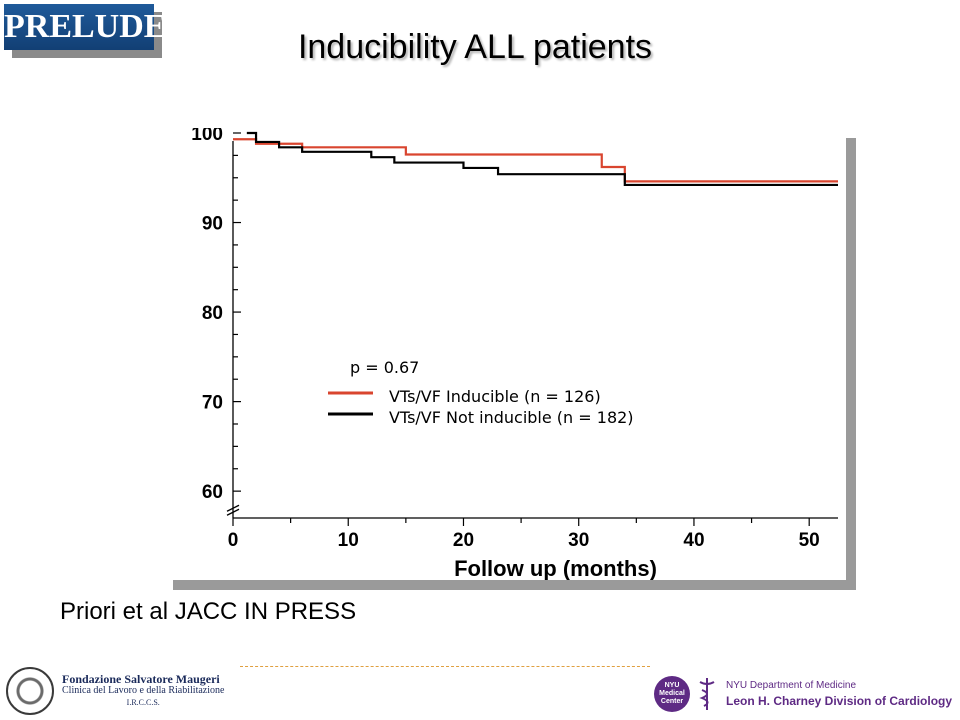 This screenshot has width=960, height=720. What do you see at coordinates (495, 396) in the screenshot?
I see `legend-label: VTs/VF Inducible (n = 126)` at bounding box center [495, 396].